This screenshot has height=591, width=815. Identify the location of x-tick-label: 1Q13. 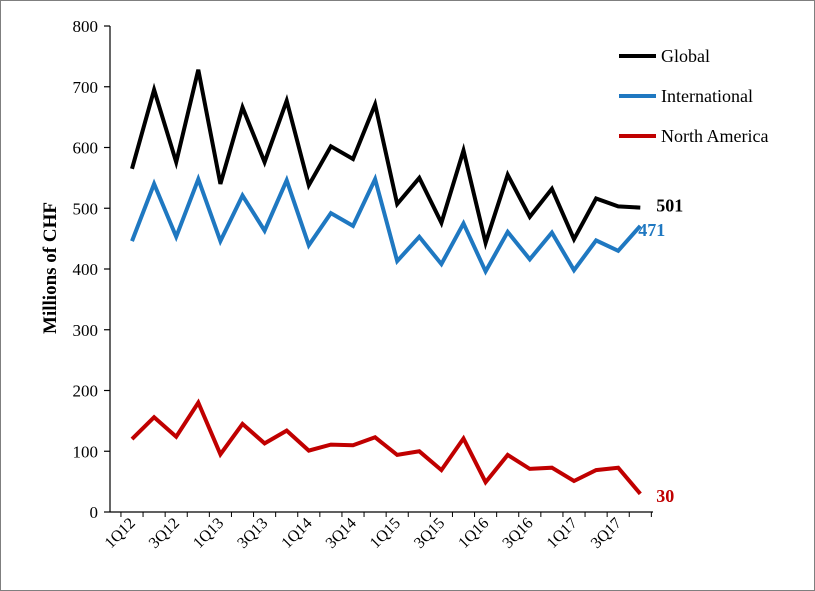
(208, 533).